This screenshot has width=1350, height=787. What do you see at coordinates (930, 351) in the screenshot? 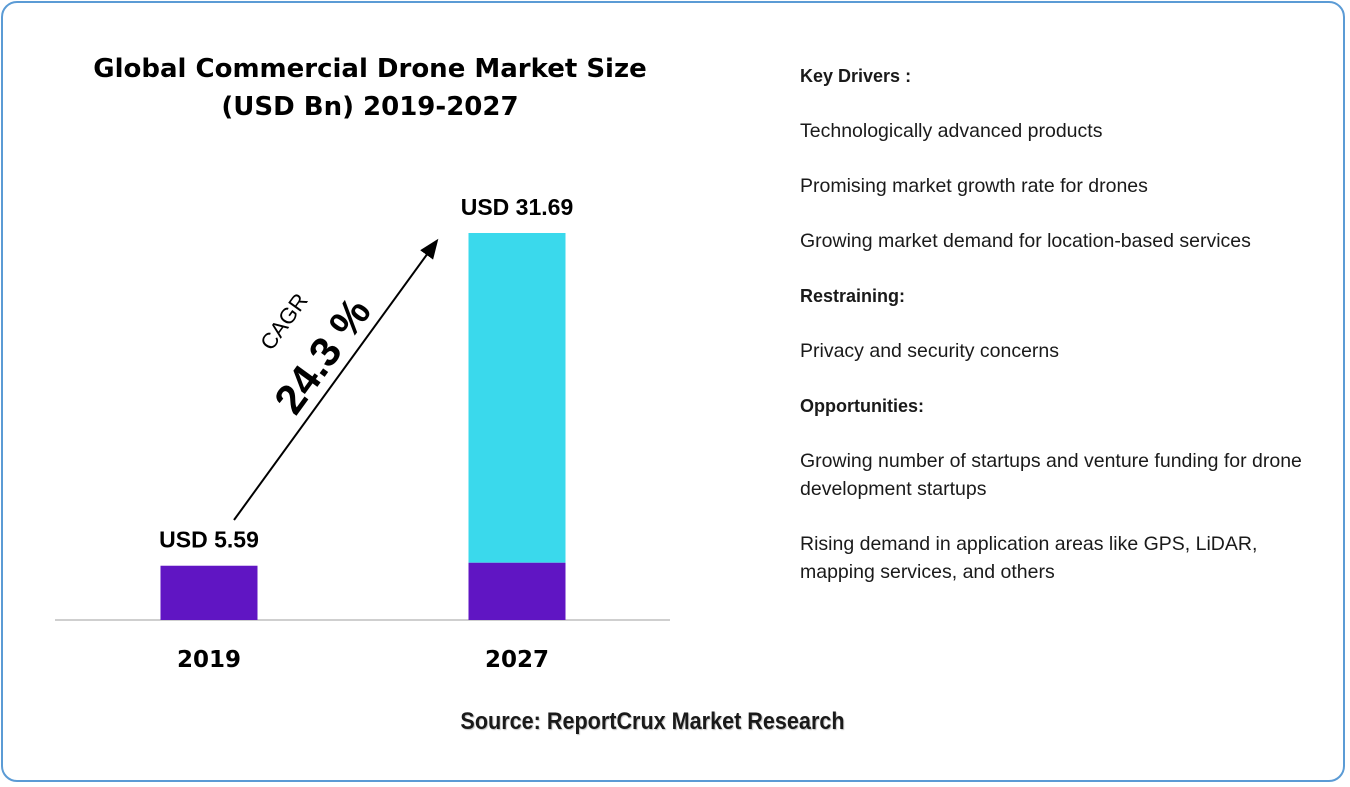
I see `panel-item: Privacy and security concerns` at bounding box center [930, 351].